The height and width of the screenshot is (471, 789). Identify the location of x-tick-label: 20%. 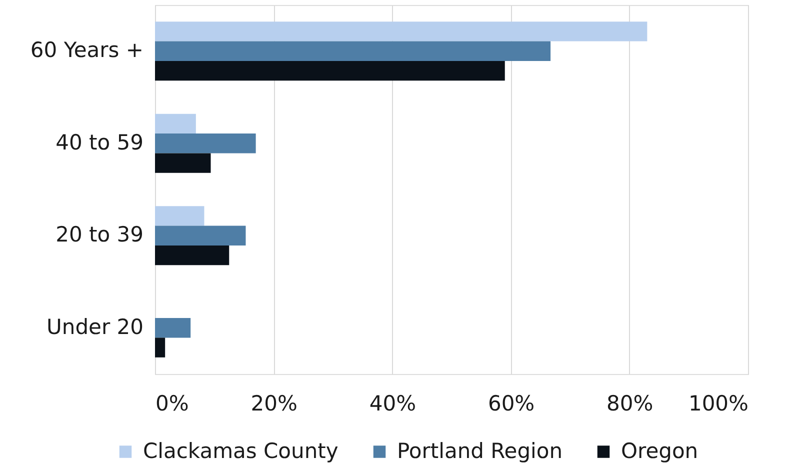
(274, 404).